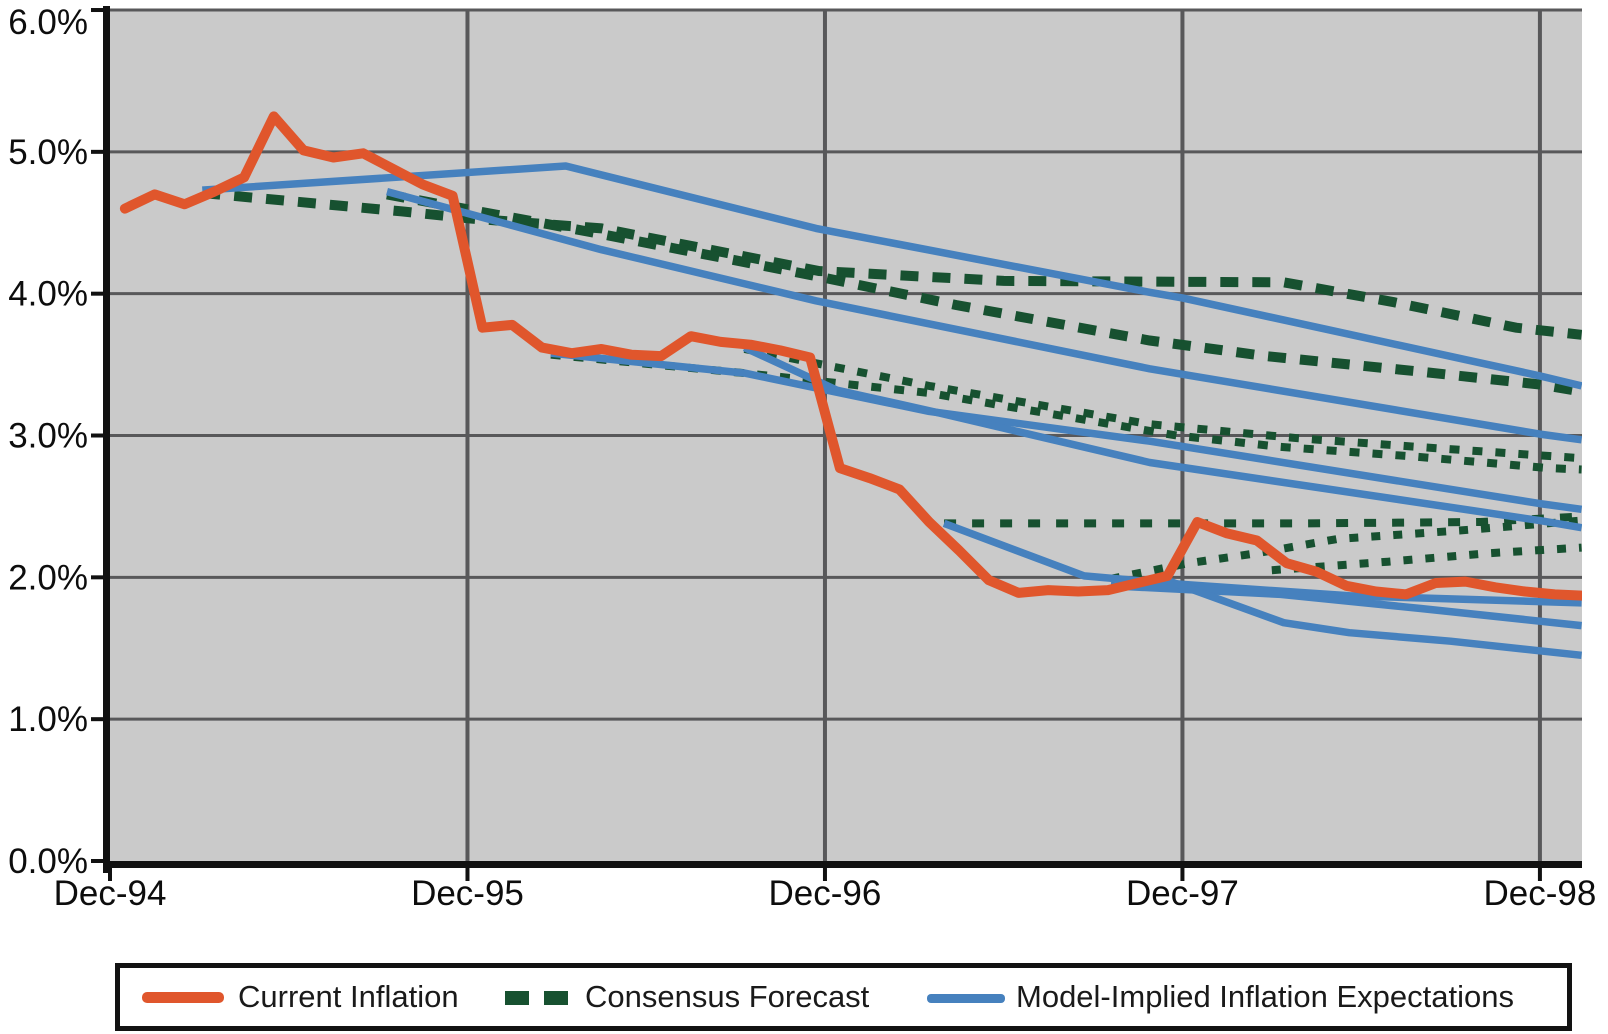 The image size is (1608, 1034). Describe the element at coordinates (825, 893) in the screenshot. I see `x-tick-label: Dec-96` at that location.